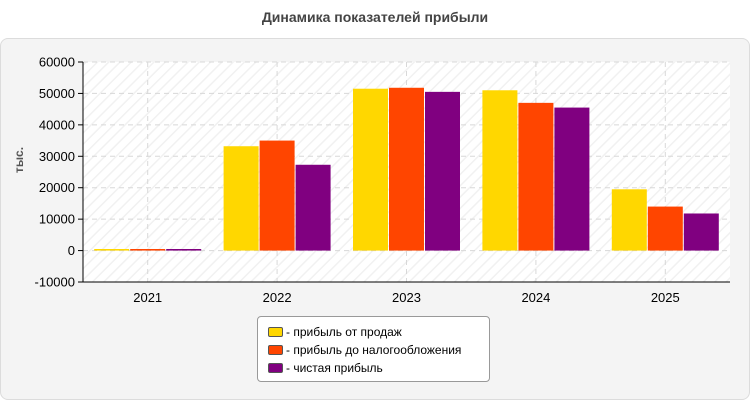 This screenshot has width=750, height=400. I want to click on y-tick-label: -10000, so click(55, 282).